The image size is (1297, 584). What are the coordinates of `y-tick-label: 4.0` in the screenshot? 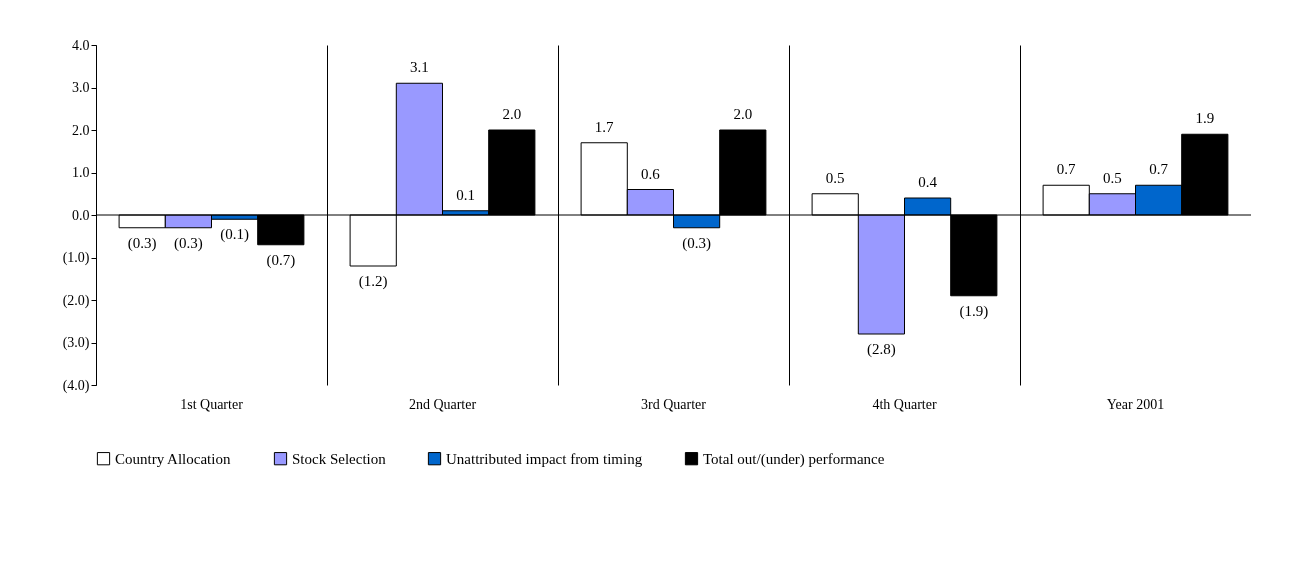 It's located at (81, 45).